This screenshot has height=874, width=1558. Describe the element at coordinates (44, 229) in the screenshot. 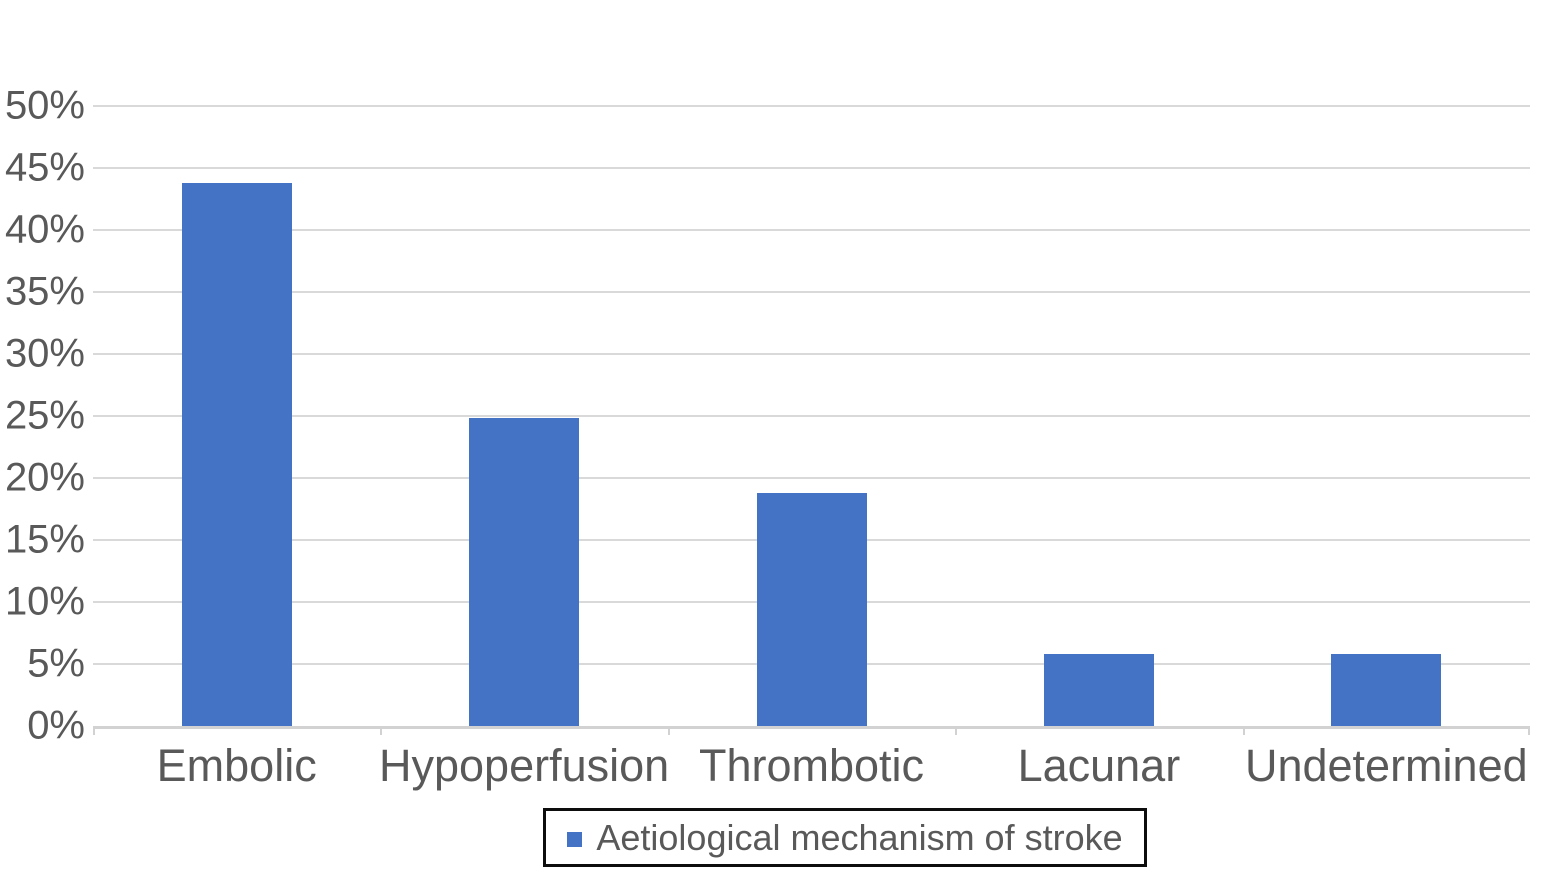

I see `y-tick-label-40%: 40%` at that location.